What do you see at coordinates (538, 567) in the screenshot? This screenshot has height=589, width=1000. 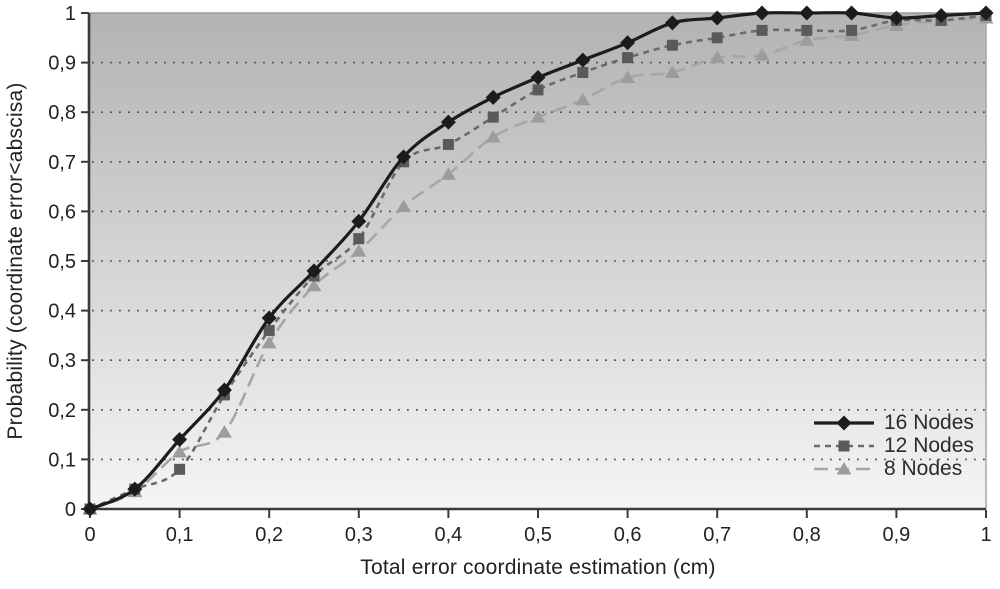 I see `x-axis-title: Total error coordinate estimation (cm)` at bounding box center [538, 567].